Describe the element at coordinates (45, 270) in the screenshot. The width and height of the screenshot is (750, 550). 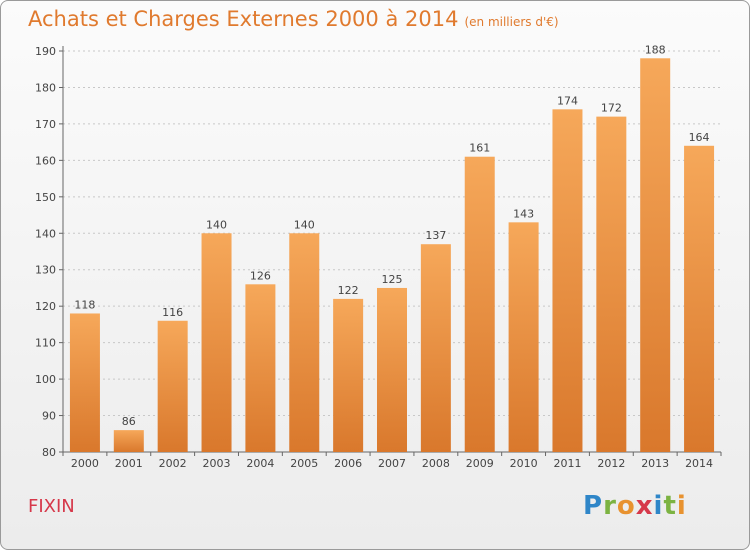
I see `y-tick-label: 130` at that location.